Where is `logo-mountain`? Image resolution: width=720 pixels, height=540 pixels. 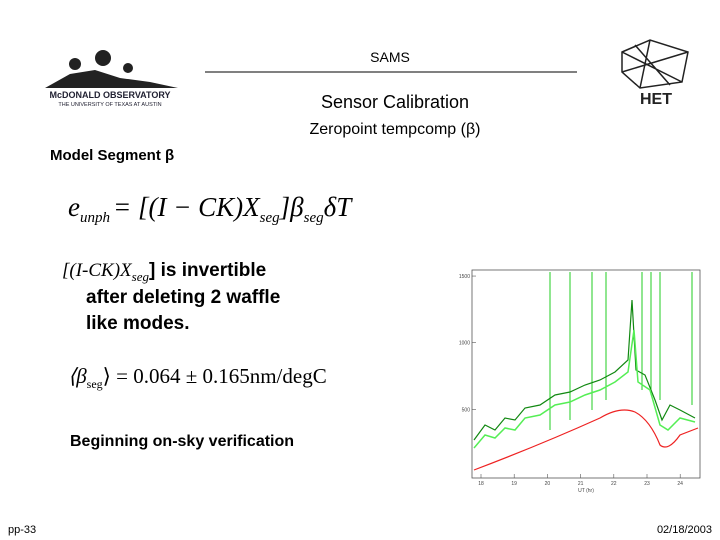
logo-mountain is located at coordinates (111, 79).